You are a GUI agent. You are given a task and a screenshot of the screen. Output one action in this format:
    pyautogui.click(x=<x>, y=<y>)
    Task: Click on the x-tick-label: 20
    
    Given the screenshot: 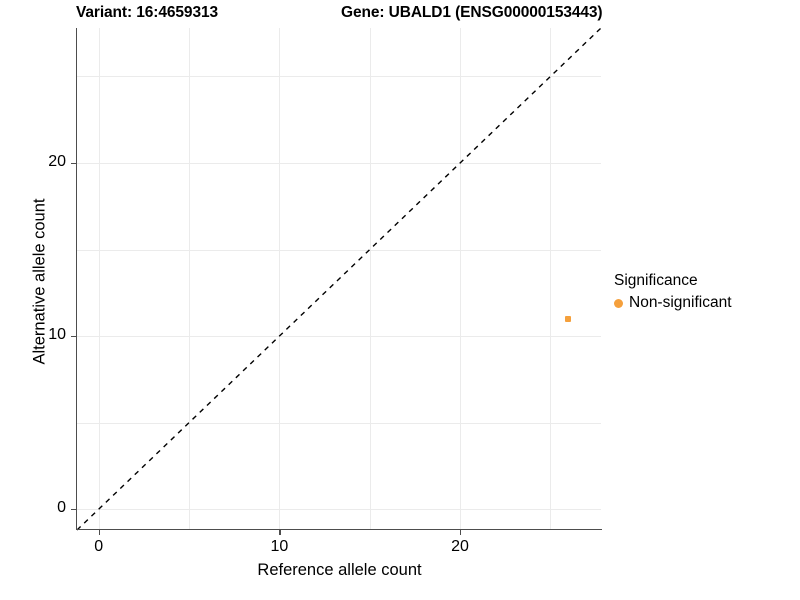 What is the action you would take?
    pyautogui.click(x=460, y=546)
    